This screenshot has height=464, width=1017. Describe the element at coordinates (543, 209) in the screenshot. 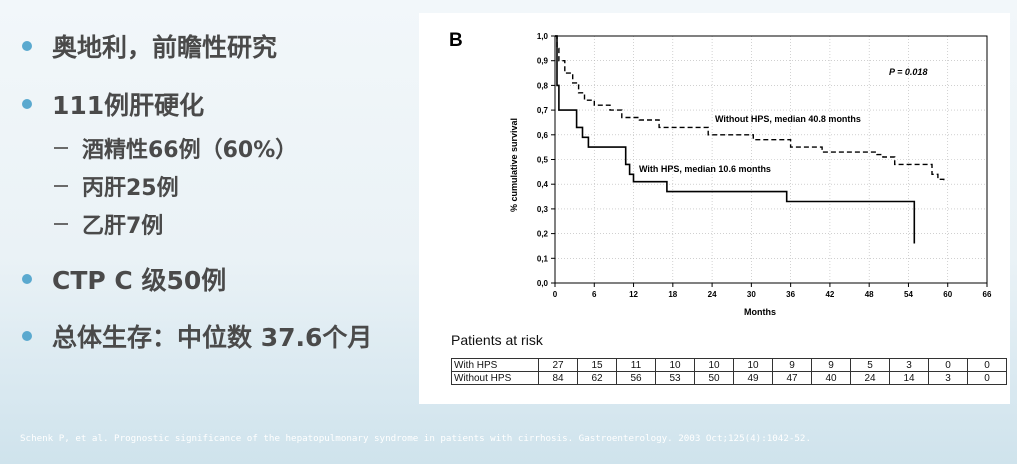

I see `y-tick-label: 0,3` at that location.